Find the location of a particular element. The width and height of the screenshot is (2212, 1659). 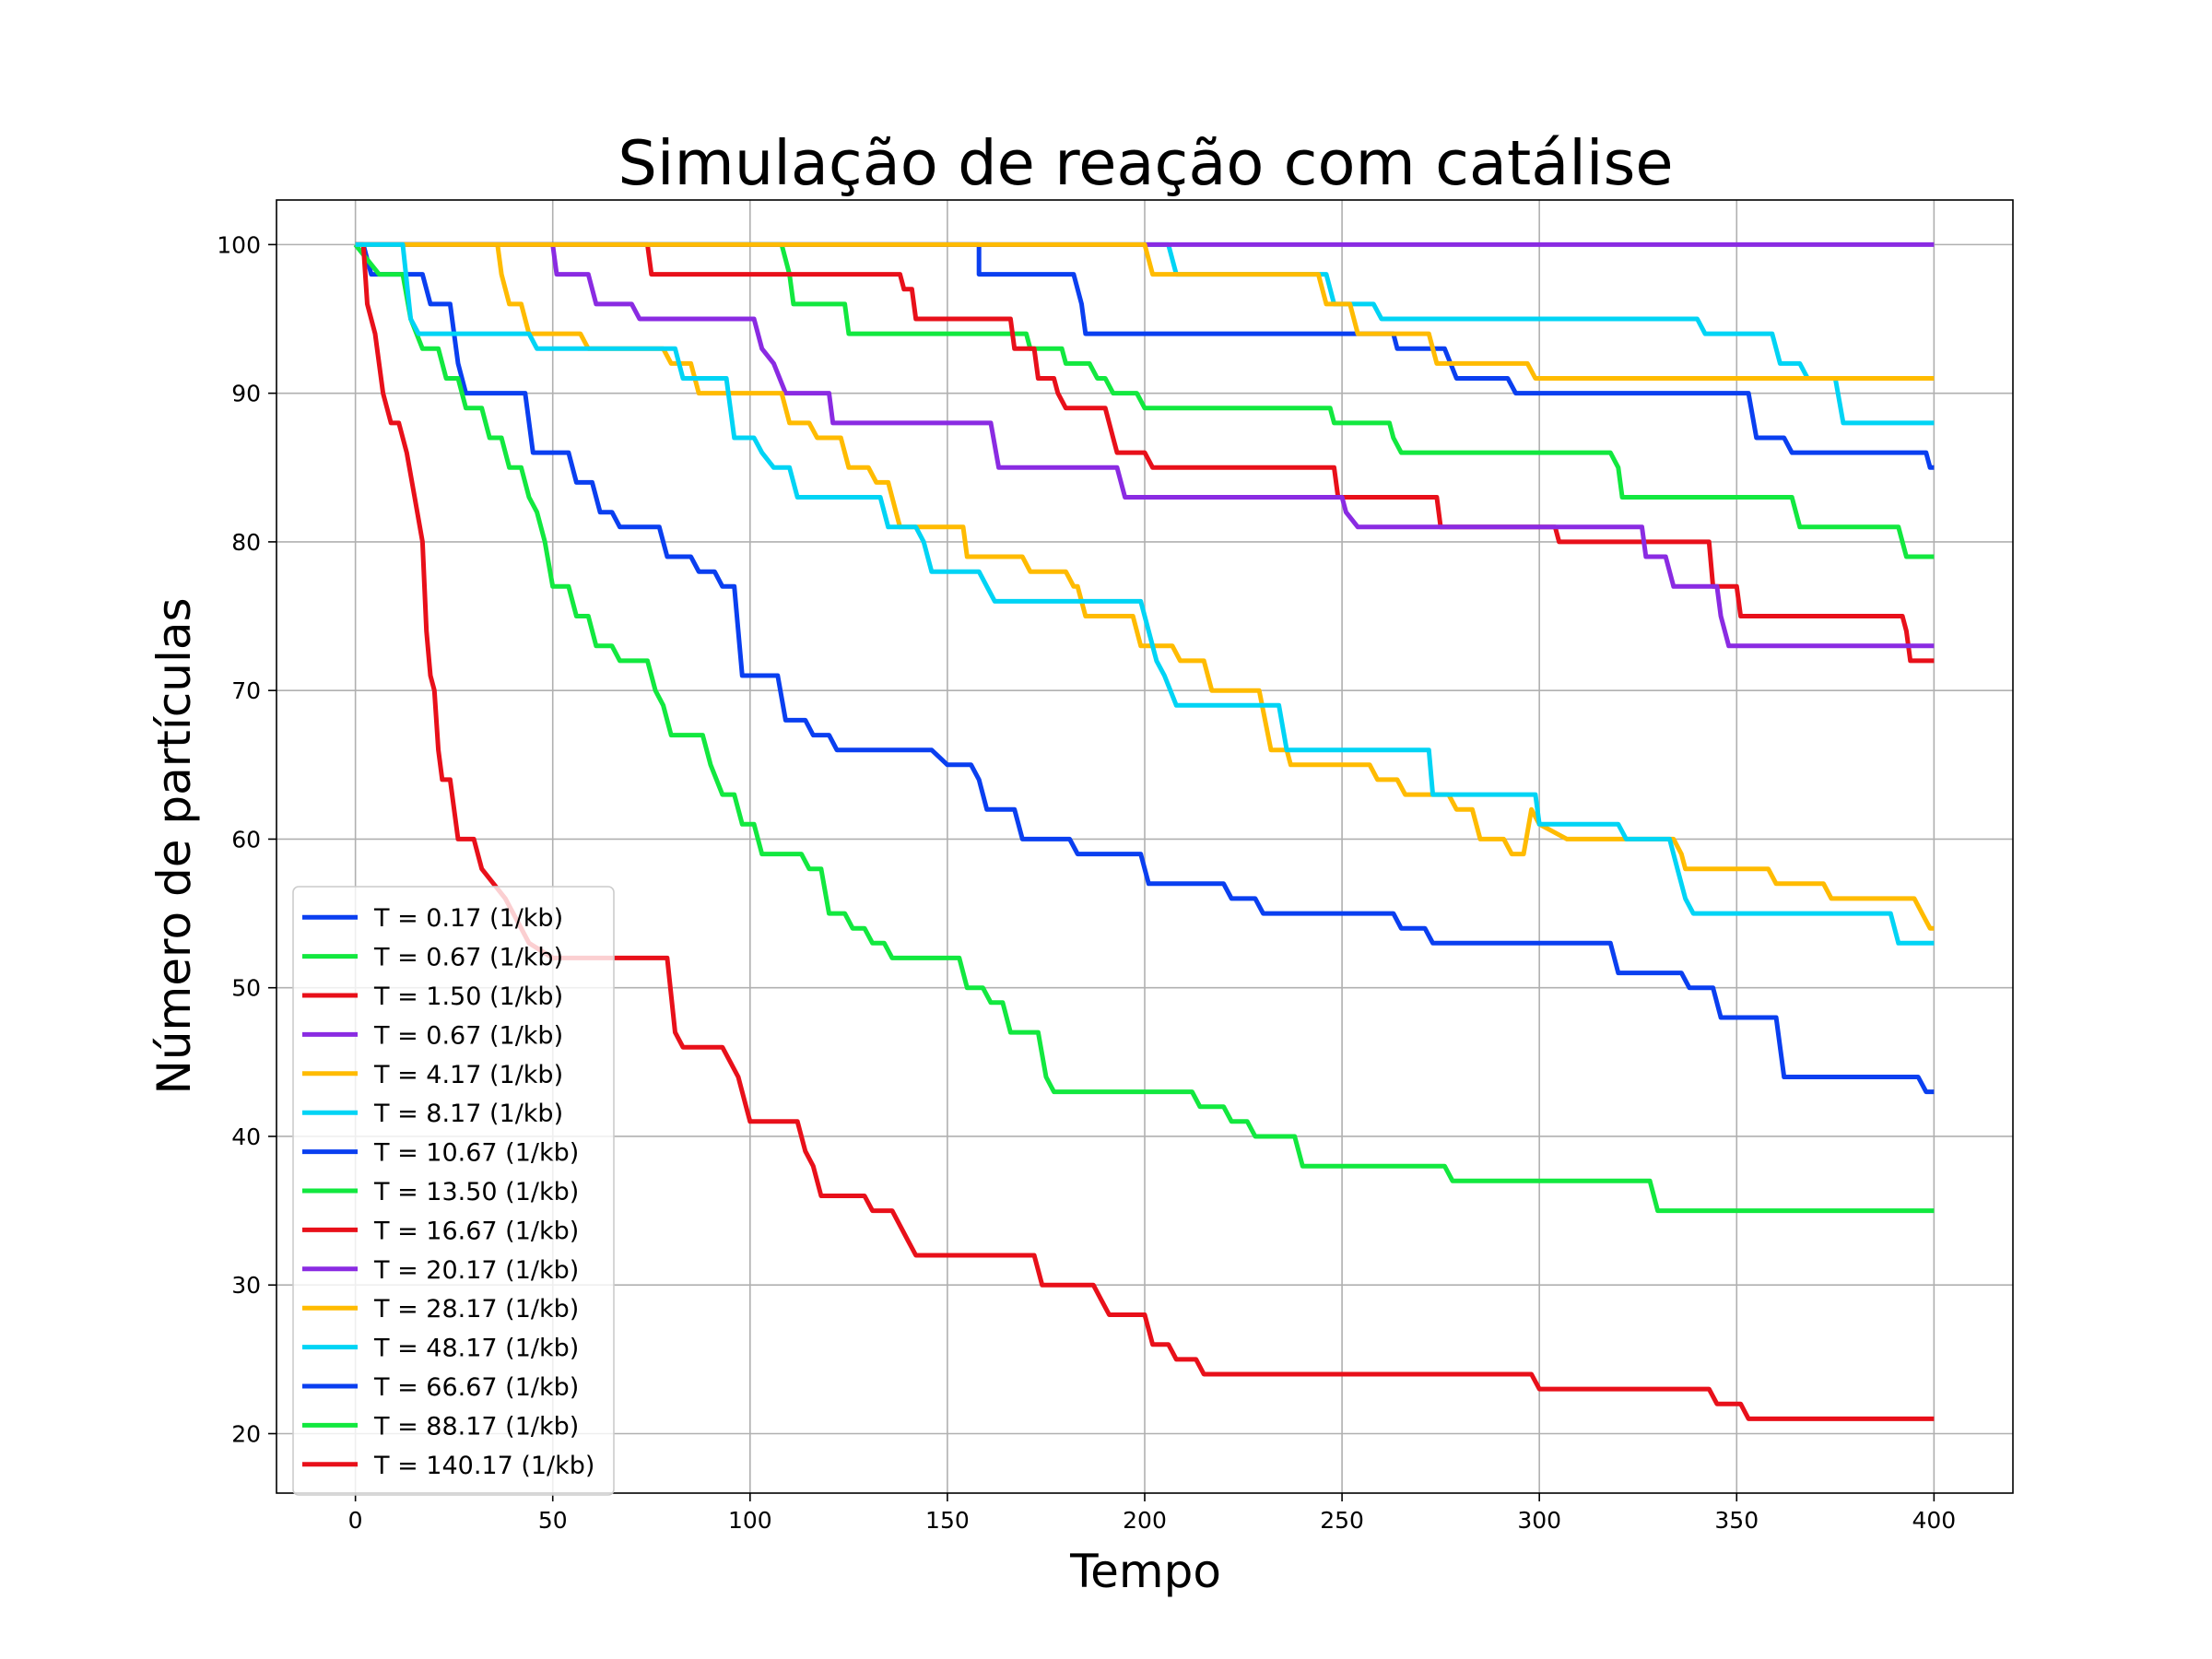

x-tick-label: 0 is located at coordinates (355, 1520).